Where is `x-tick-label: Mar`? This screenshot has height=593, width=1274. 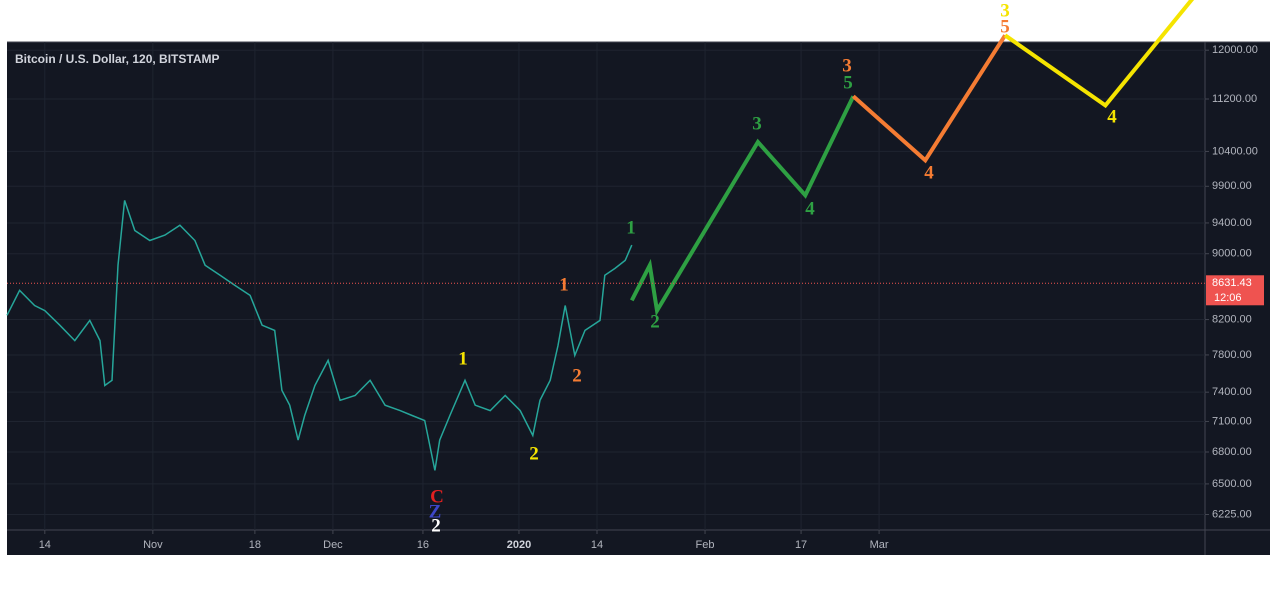
x-tick-label: Mar is located at coordinates (879, 545).